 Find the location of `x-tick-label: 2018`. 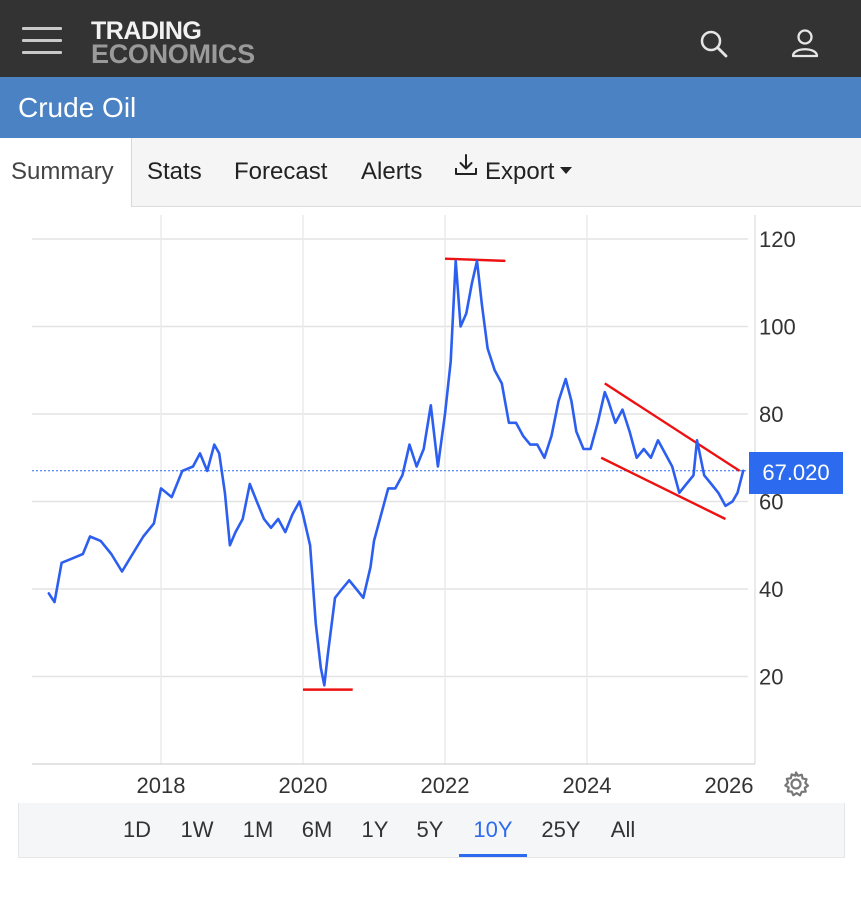

x-tick-label: 2018 is located at coordinates (161, 785).